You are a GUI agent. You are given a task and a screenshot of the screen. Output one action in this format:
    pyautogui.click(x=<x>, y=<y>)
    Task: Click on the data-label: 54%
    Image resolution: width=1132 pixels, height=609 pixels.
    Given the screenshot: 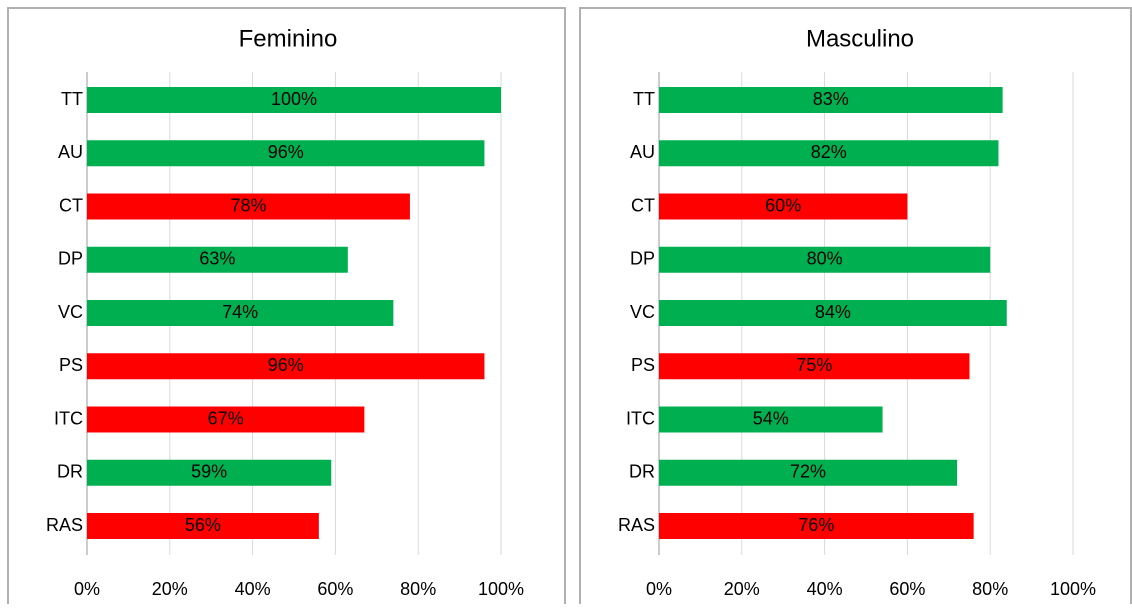 What is the action you would take?
    pyautogui.click(x=771, y=418)
    